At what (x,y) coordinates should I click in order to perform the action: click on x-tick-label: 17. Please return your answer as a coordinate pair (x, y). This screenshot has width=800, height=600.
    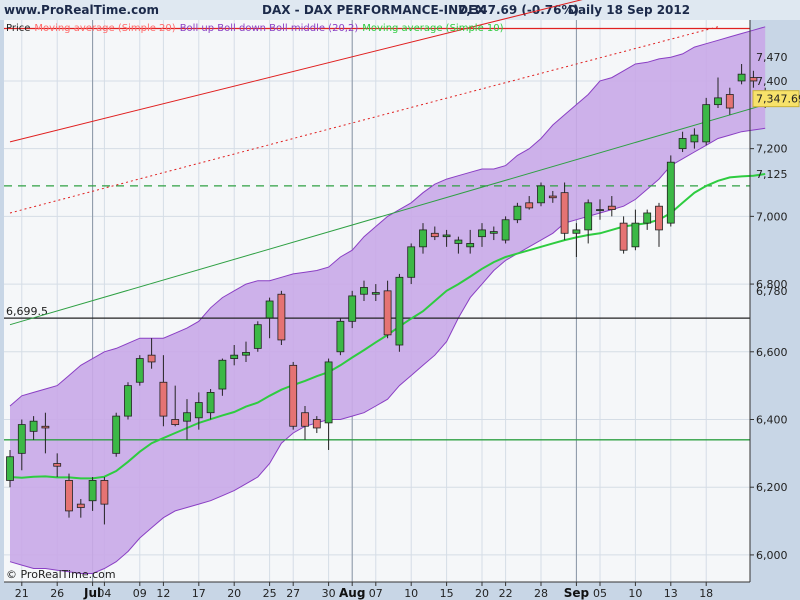
    Looking at the image, I should click on (199, 593).